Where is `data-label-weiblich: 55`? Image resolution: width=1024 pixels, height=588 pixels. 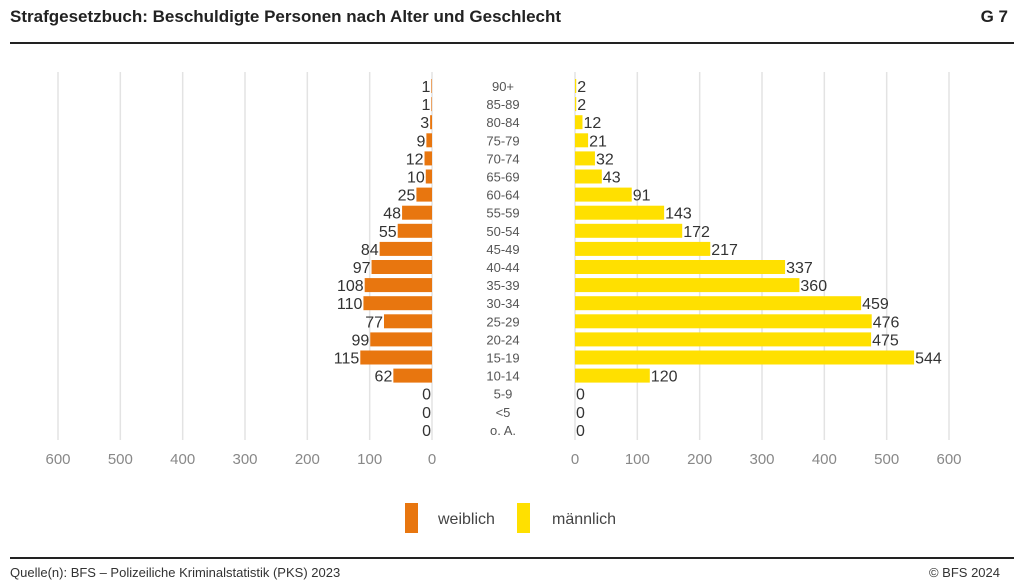
data-label-weiblich: 55 is located at coordinates (388, 232).